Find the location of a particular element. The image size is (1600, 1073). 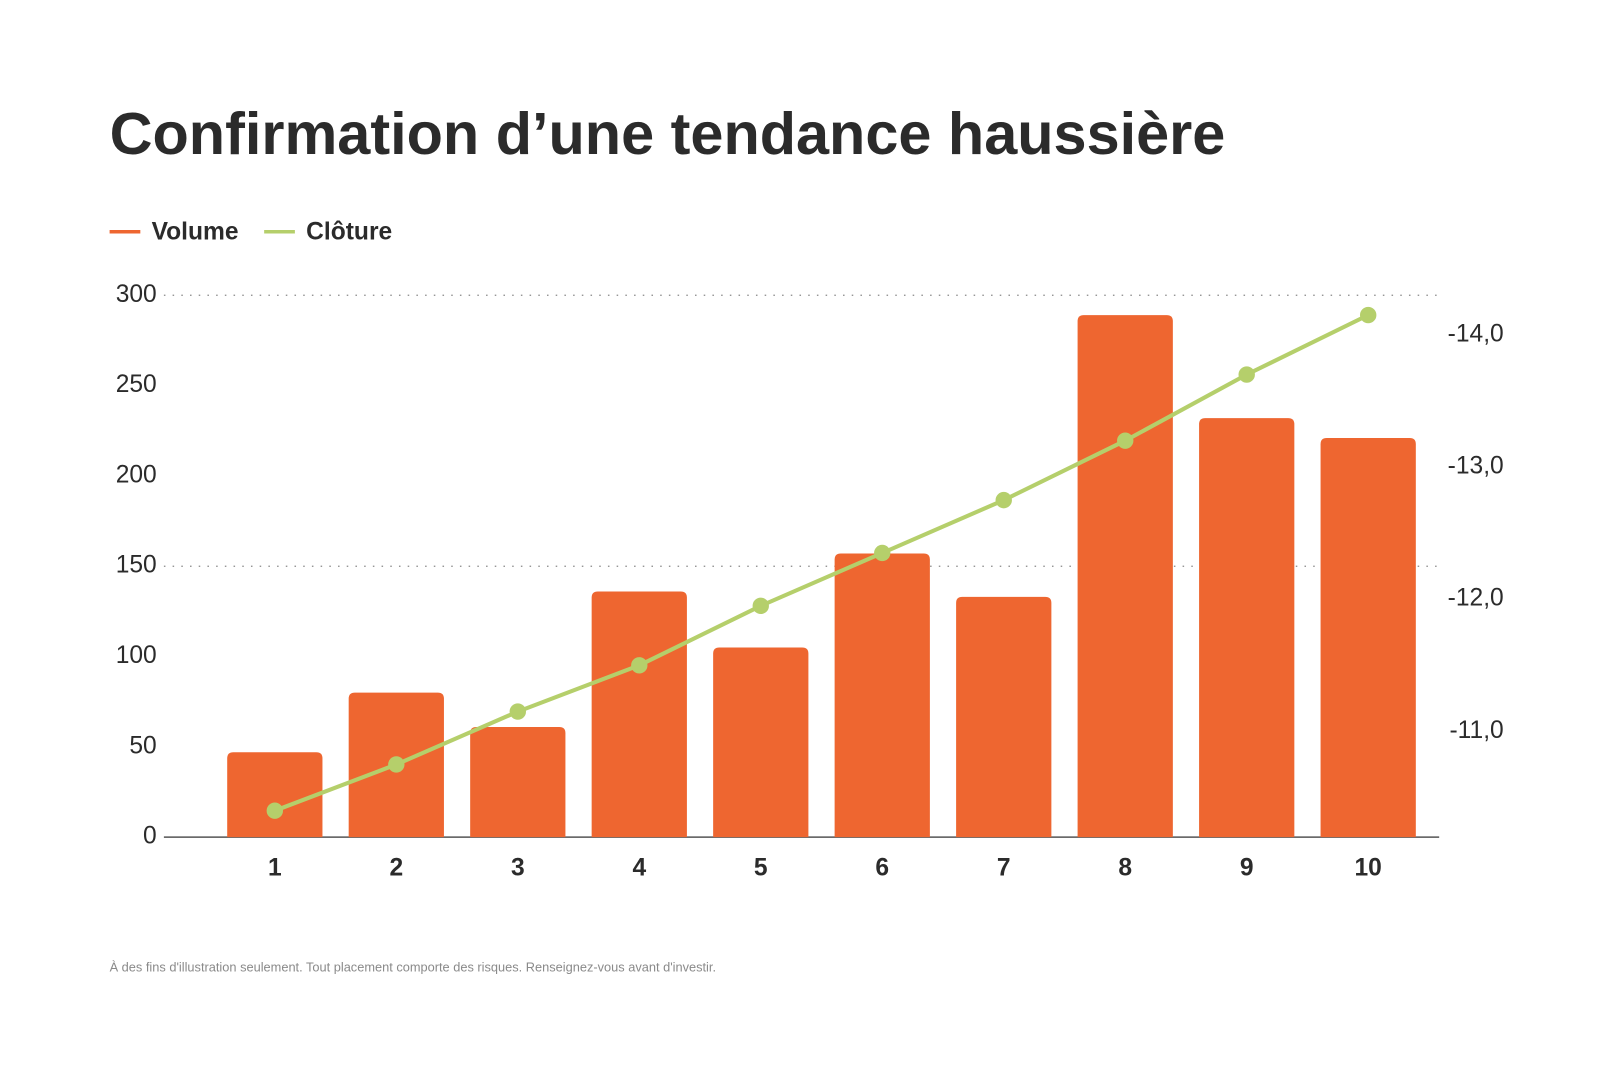

y2-tick-label: -14,0 is located at coordinates (1476, 333).